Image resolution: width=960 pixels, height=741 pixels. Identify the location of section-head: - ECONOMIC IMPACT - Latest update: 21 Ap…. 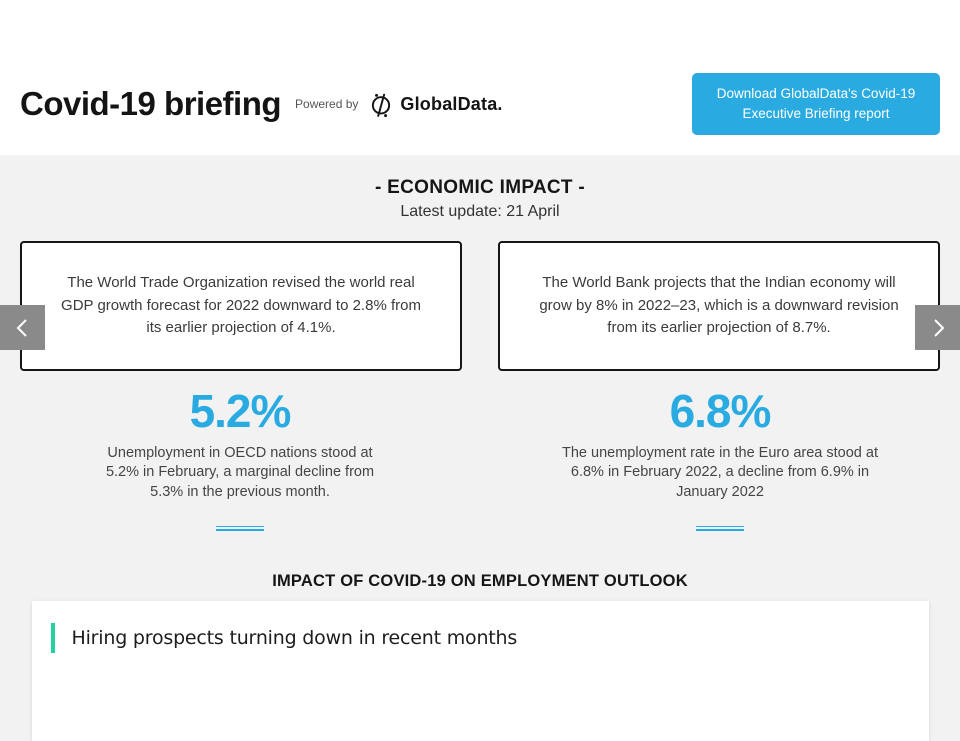
(480, 188).